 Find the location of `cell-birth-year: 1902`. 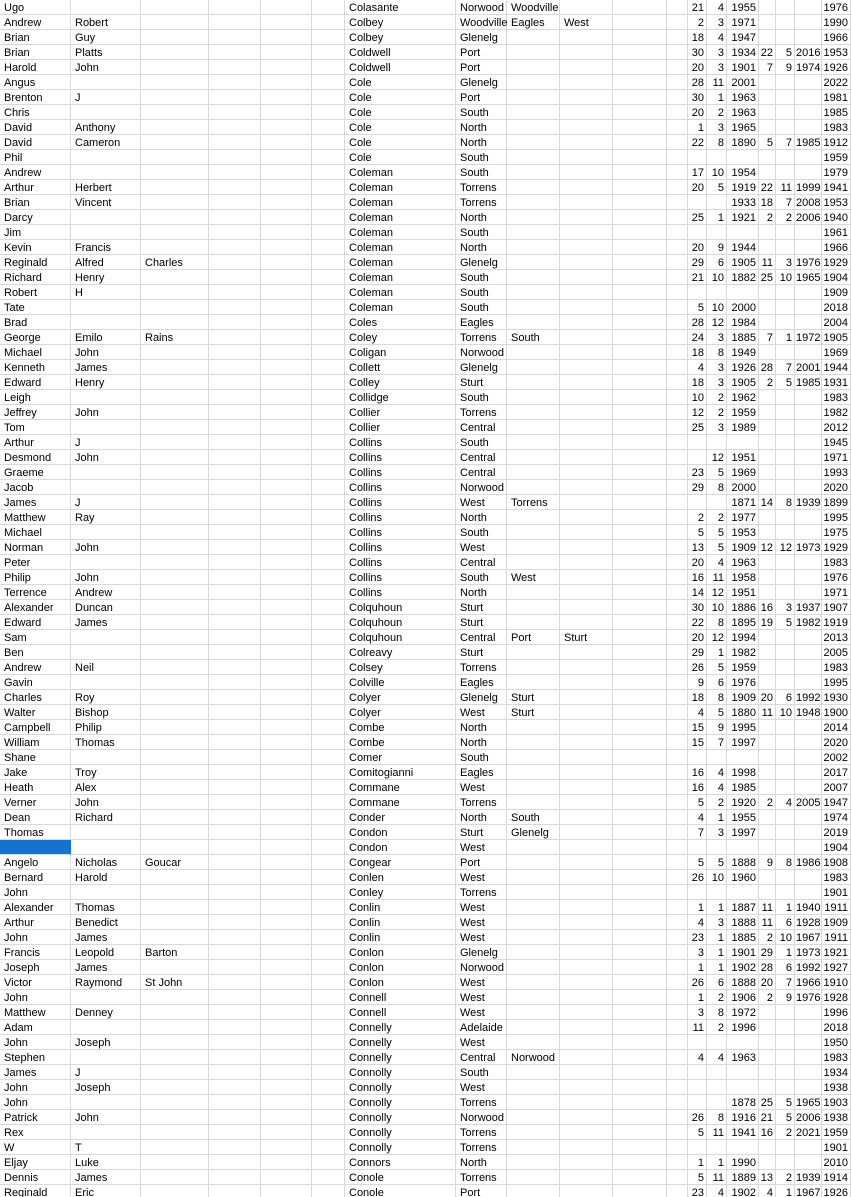

cell-birth-year: 1902 is located at coordinates (743, 1191).